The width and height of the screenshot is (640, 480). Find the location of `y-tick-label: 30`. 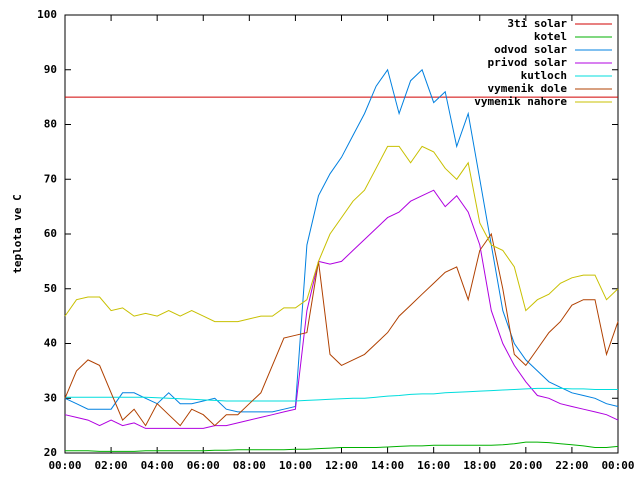

y-tick-label: 30 is located at coordinates (50, 397).